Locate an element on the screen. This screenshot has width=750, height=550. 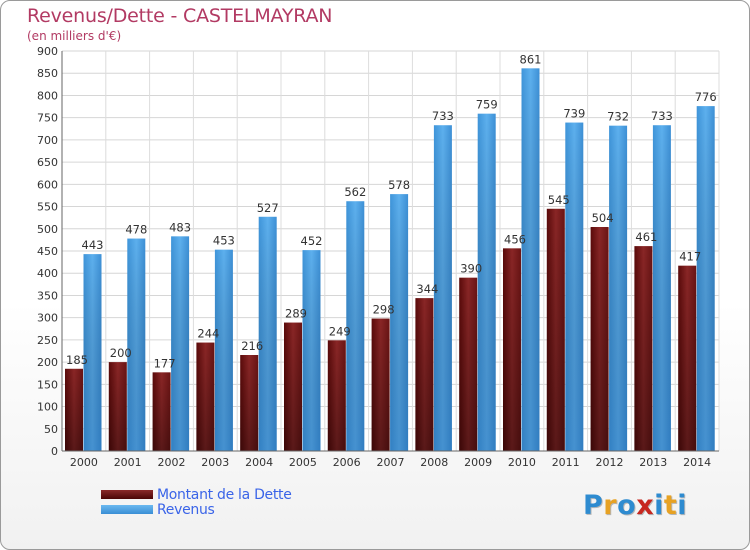
data-label-revenus: 527 is located at coordinates (268, 208).